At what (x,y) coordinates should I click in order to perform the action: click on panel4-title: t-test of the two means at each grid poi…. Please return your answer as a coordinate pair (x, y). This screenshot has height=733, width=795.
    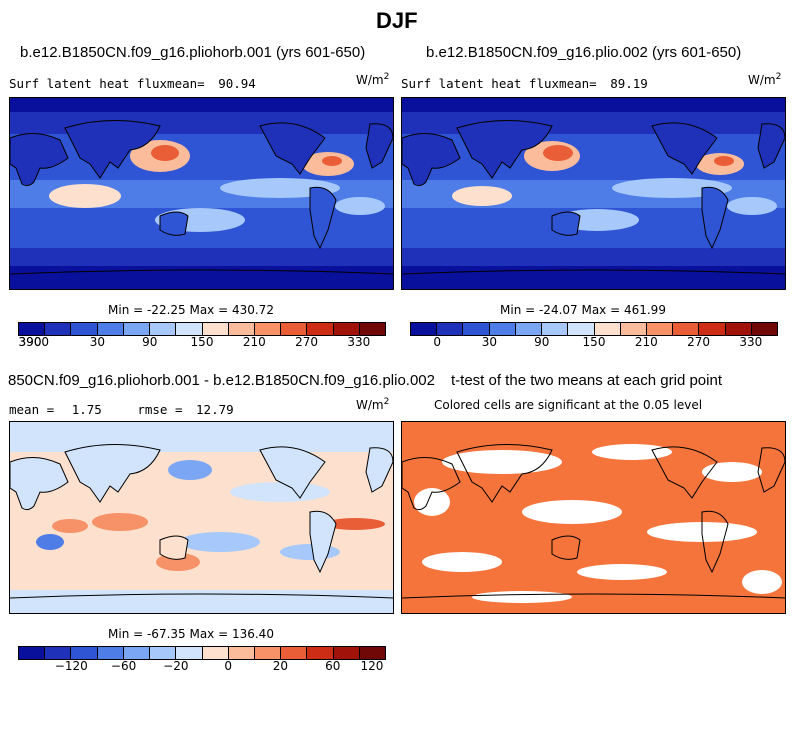
    Looking at the image, I should click on (586, 380).